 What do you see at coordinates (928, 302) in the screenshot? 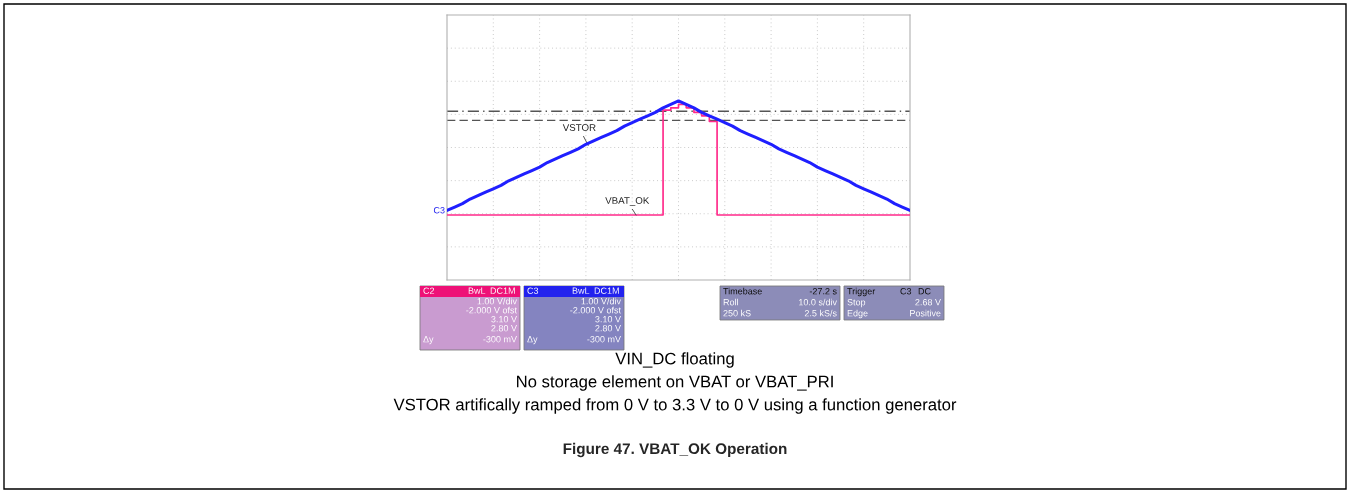
I see `text: 2.68 V` at bounding box center [928, 302].